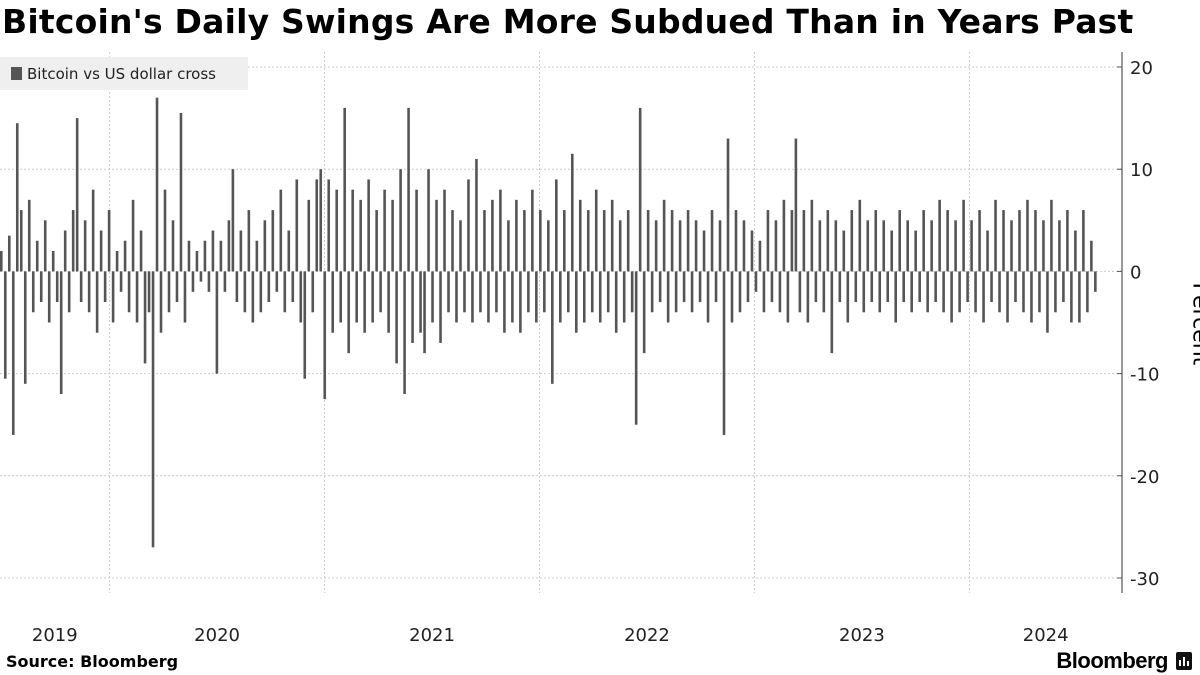  Describe the element at coordinates (1144, 477) in the screenshot. I see `y-tick-label: -20` at that location.